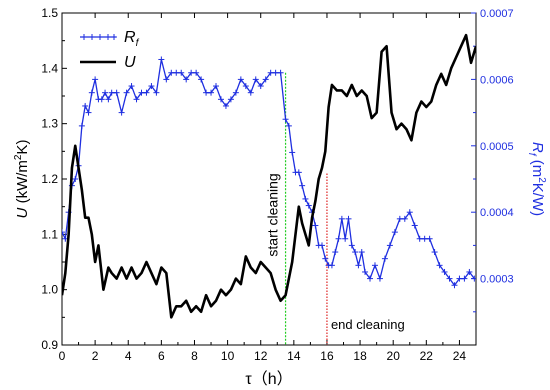  What do you see at coordinates (49, 234) in the screenshot?
I see `y-left-tick-label: 1.1` at bounding box center [49, 234].